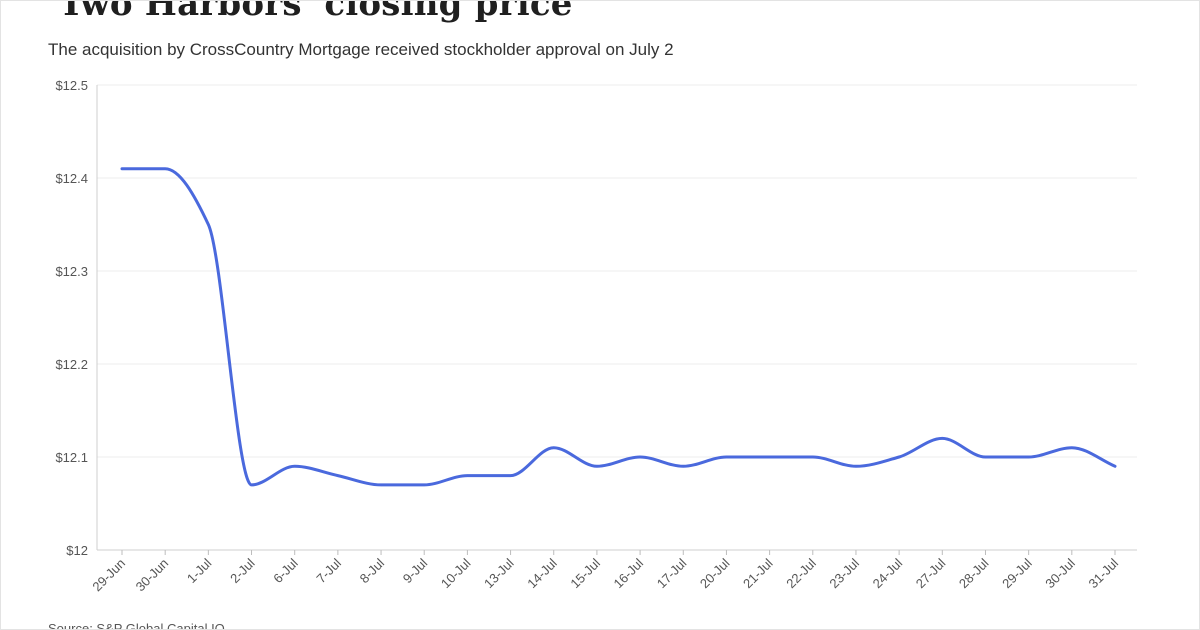 Image resolution: width=1200 pixels, height=630 pixels. Describe the element at coordinates (71, 178) in the screenshot. I see `y-tick-label: $12.4` at that location.